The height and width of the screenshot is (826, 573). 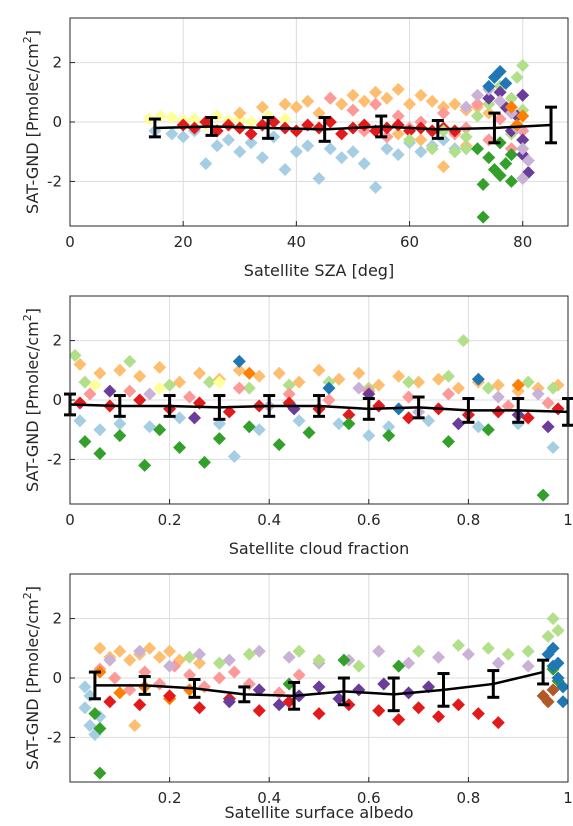 I want to click on x-tick-label: 20, so click(x=183, y=242).